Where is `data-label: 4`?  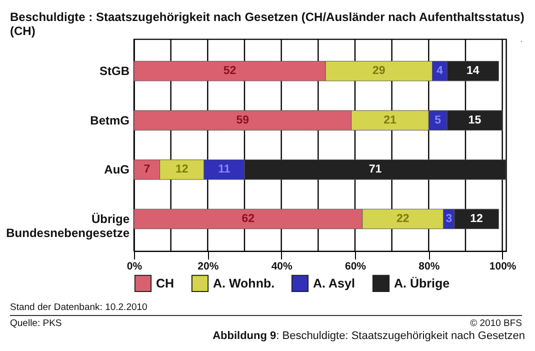
data-label: 4 is located at coordinates (440, 71).